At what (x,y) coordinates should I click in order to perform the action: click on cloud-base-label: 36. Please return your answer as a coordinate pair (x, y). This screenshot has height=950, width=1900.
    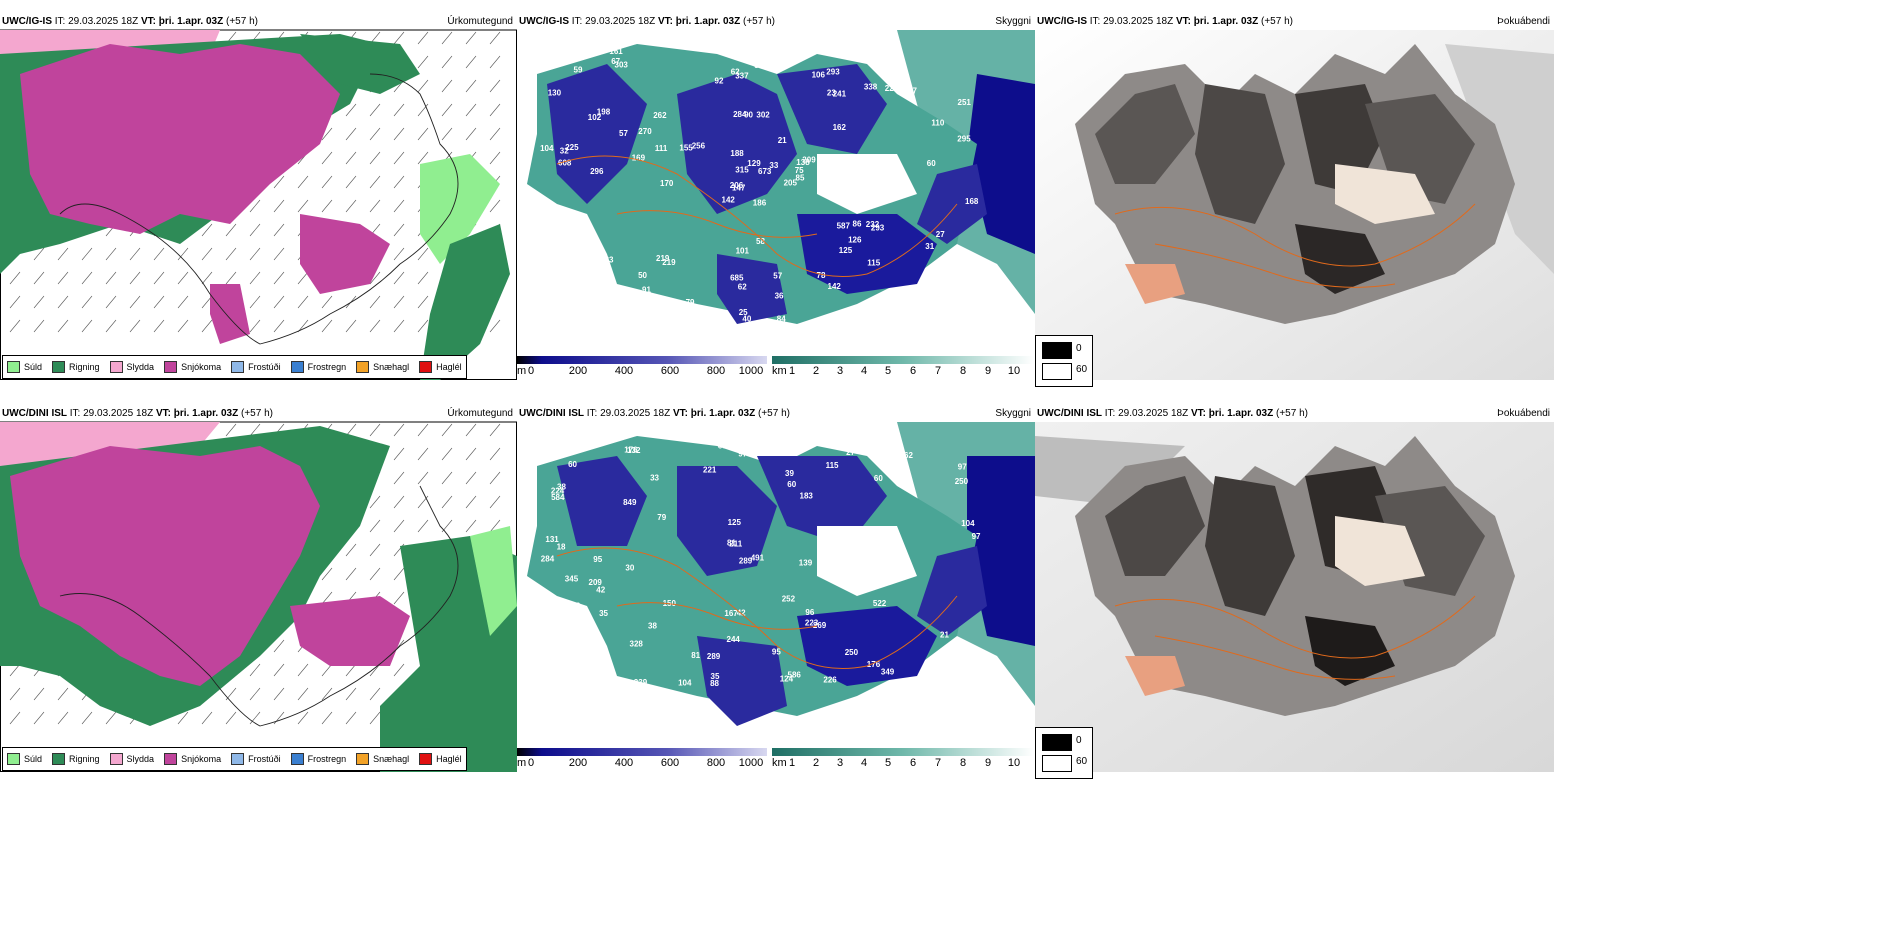
    Looking at the image, I should click on (779, 296).